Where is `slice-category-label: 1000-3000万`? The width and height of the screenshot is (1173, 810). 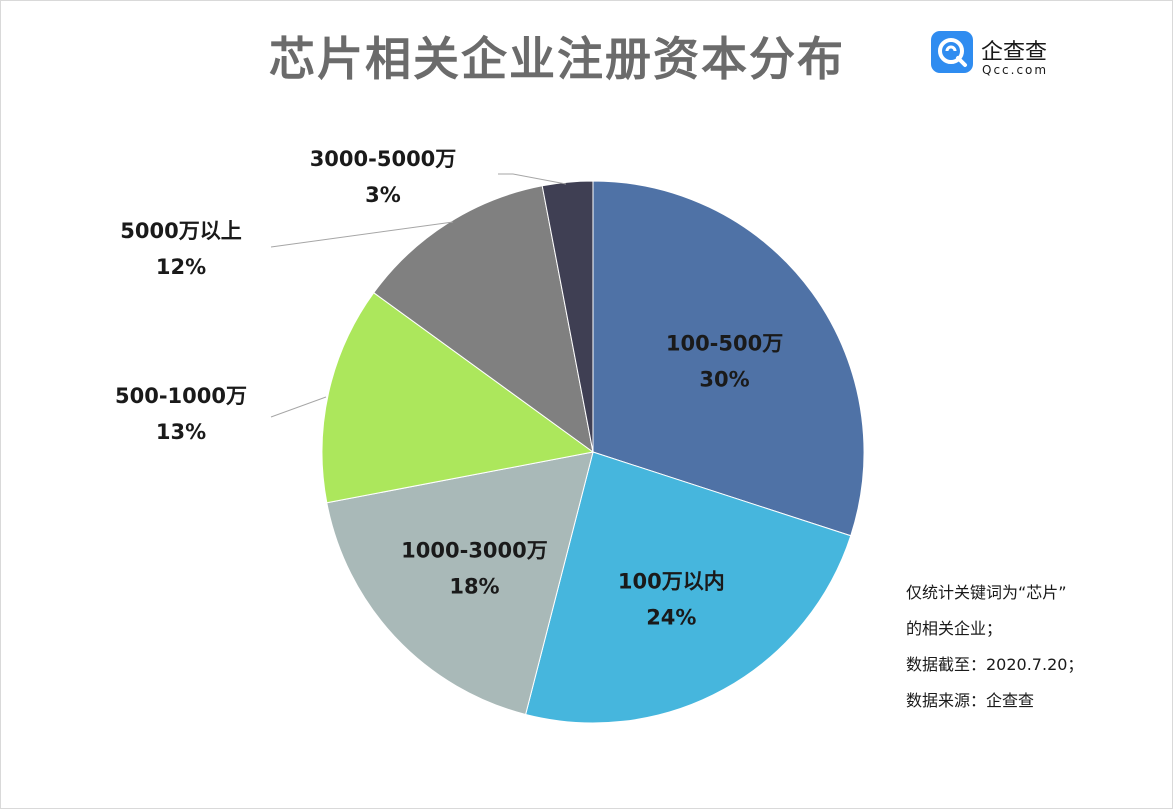 slice-category-label: 1000-3000万 is located at coordinates (474, 550).